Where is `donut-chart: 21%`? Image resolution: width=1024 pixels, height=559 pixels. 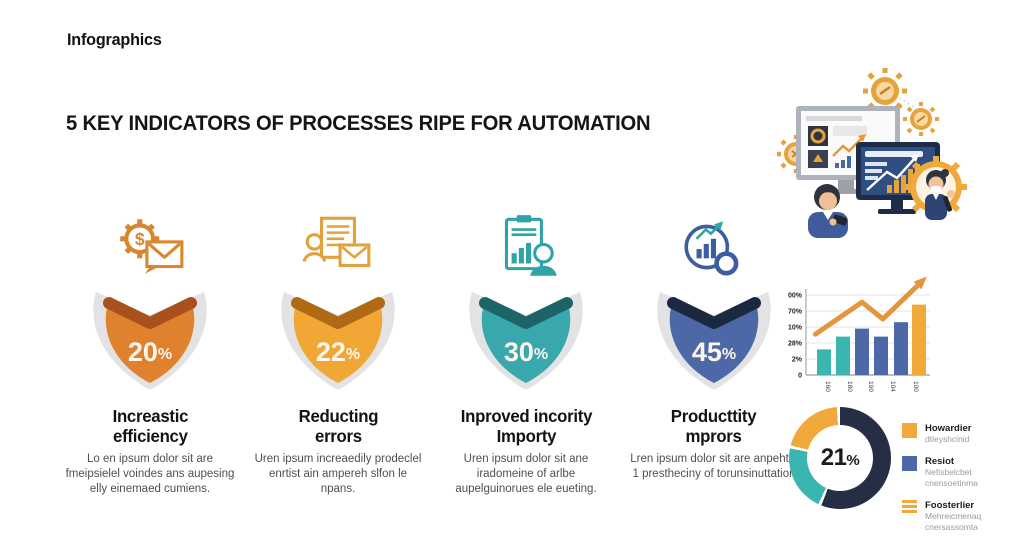
donut-chart: 21% is located at coordinates (840, 458).